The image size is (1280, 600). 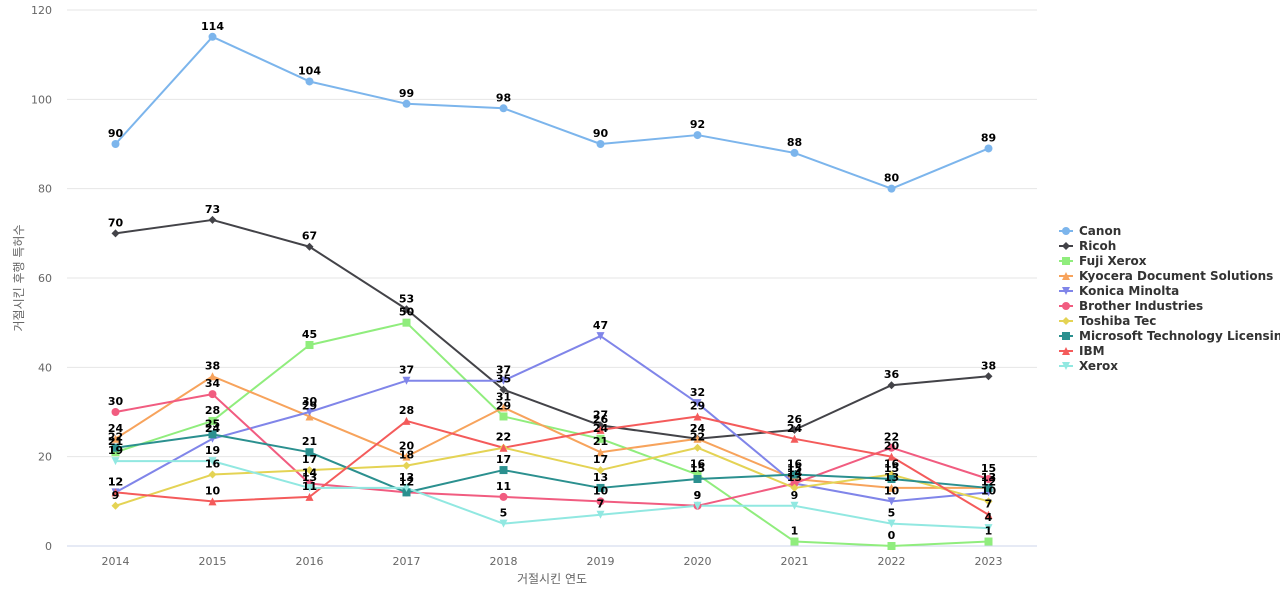 I want to click on data-label-microsoft-technology-licensing: 16, so click(x=795, y=464).